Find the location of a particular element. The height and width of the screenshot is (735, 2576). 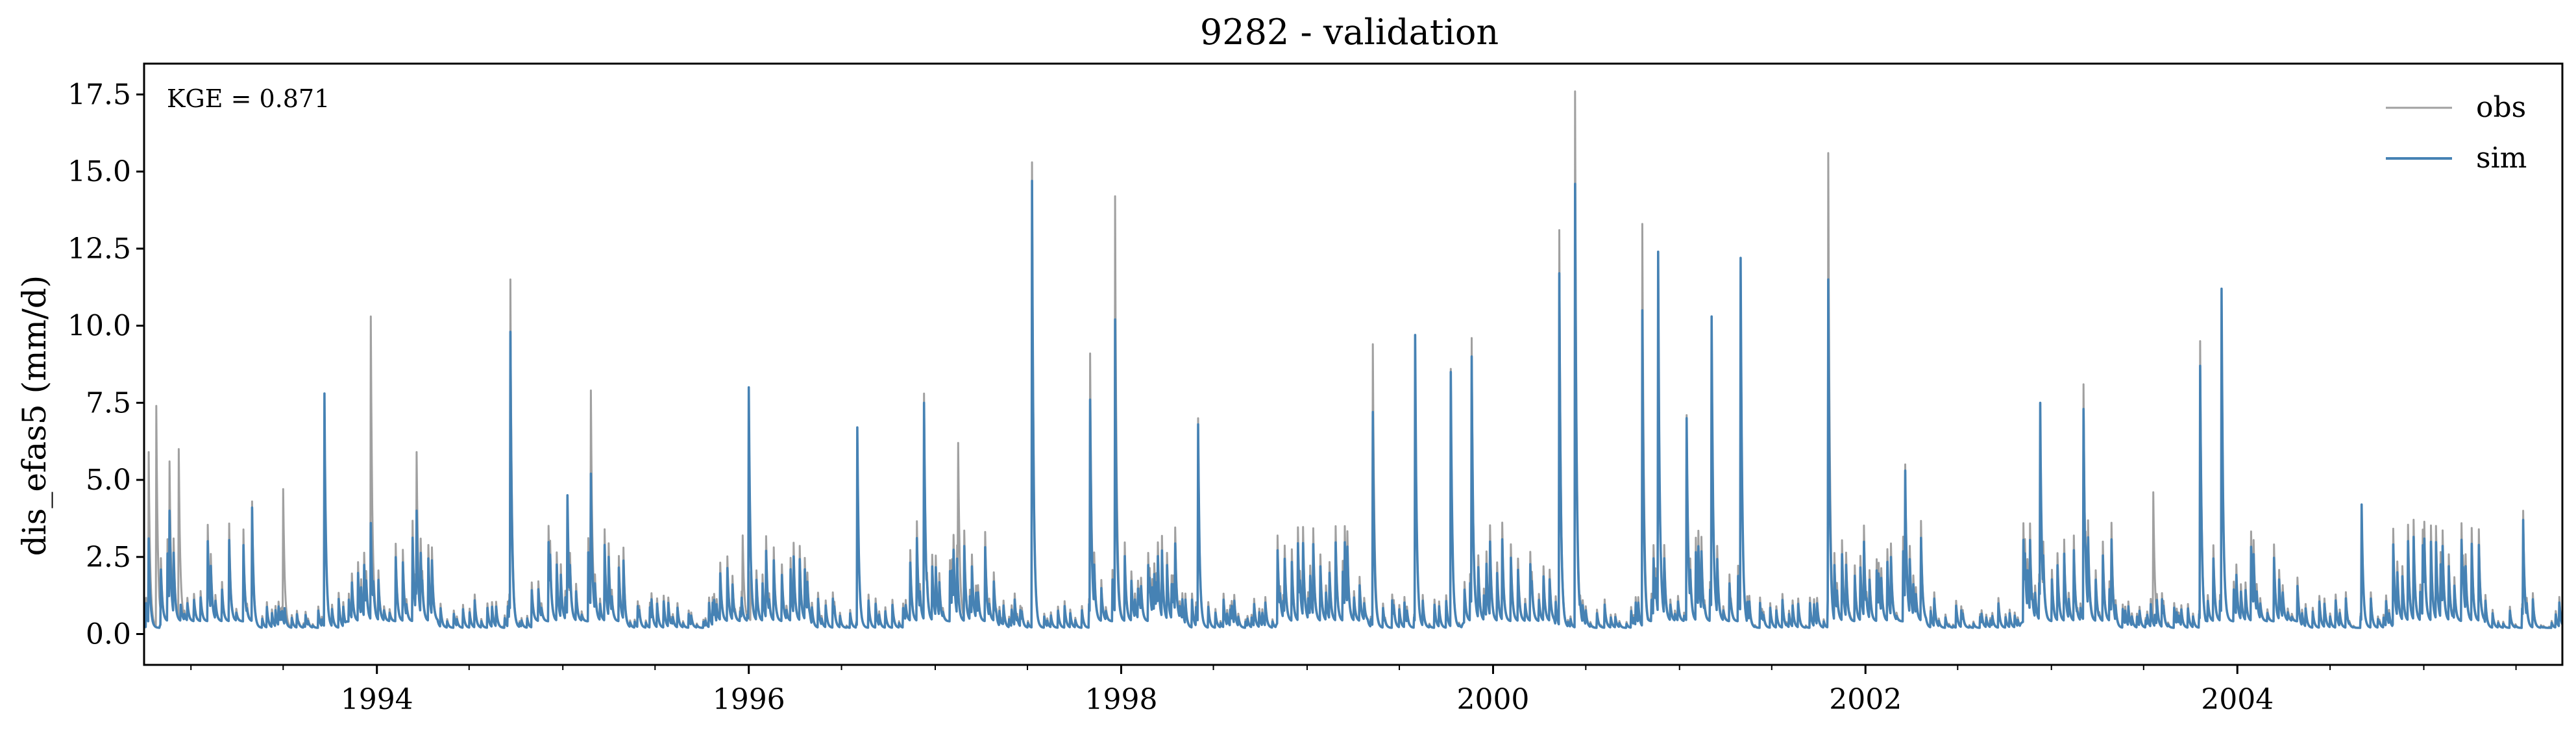

x-tick-label: 2004 is located at coordinates (2237, 699).